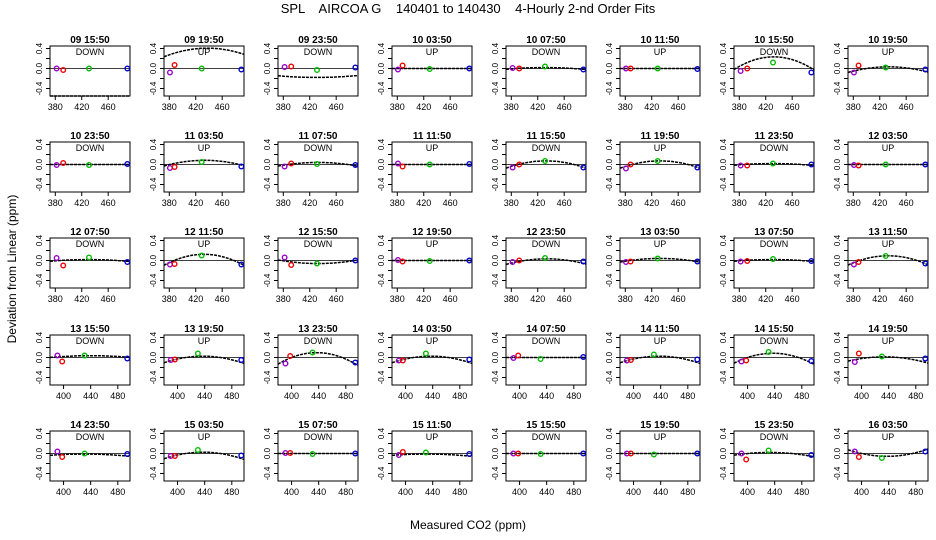 This screenshot has width=936, height=540. What do you see at coordinates (90, 360) in the screenshot?
I see `panel-frame` at bounding box center [90, 360].